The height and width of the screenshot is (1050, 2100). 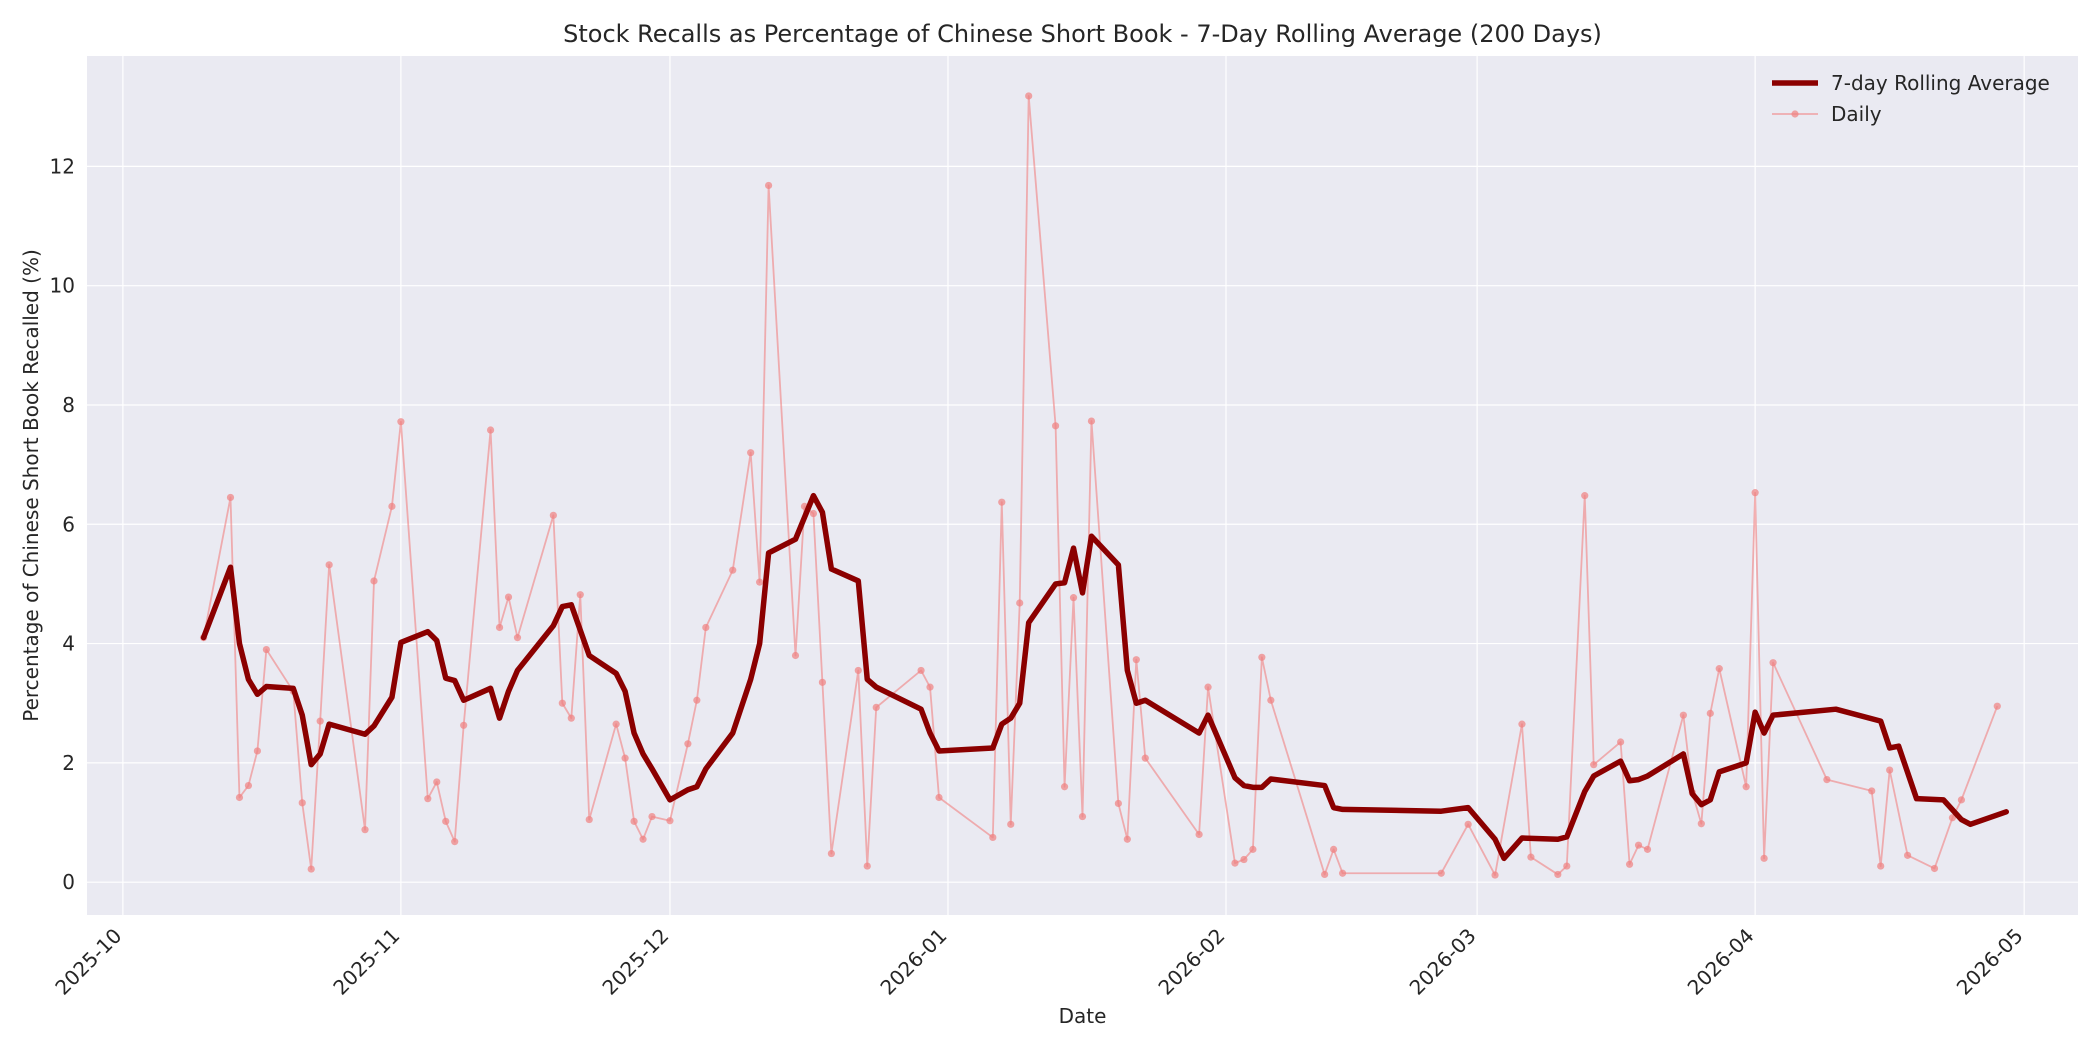 What do you see at coordinates (68, 524) in the screenshot?
I see `y-tick-label: 6` at bounding box center [68, 524].